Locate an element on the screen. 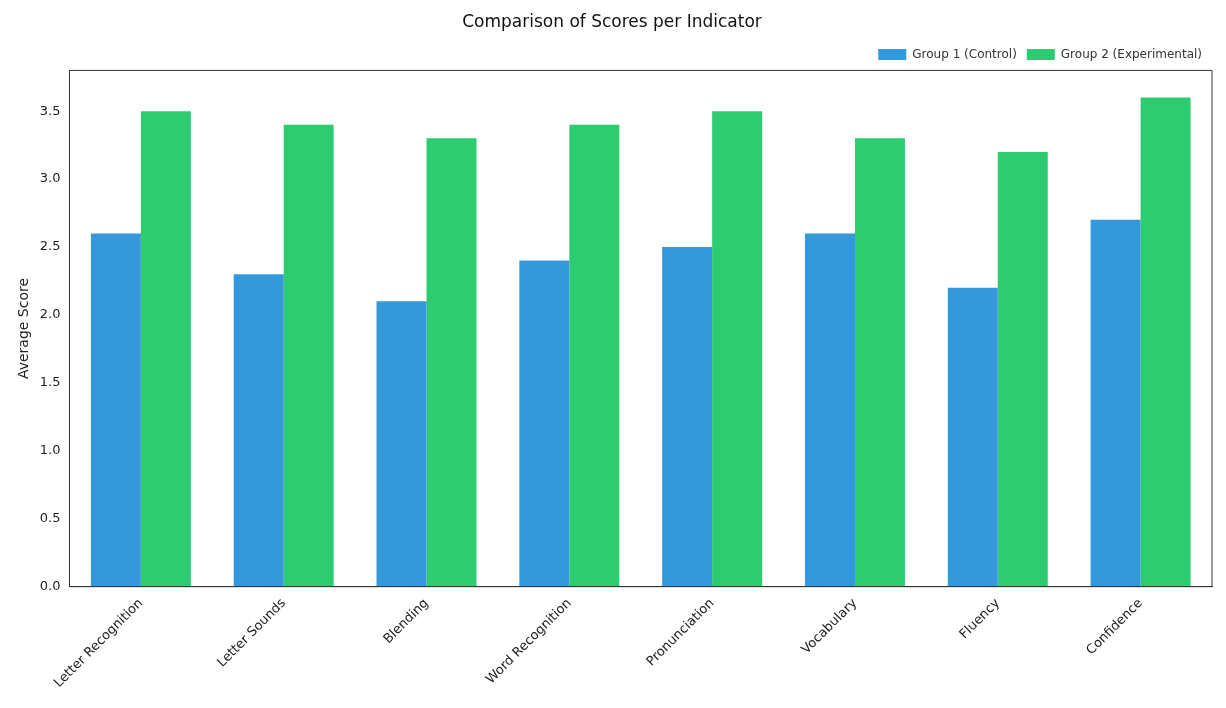 Image resolution: width=1226 pixels, height=708 pixels. y-tick-label: 3.0 is located at coordinates (50, 178).